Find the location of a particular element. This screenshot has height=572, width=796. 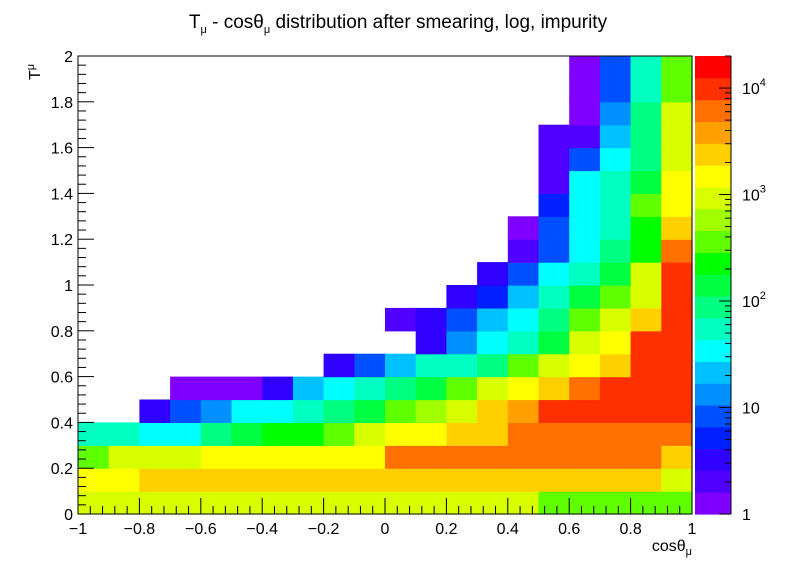

y-tick-label: 1 is located at coordinates (68, 286).